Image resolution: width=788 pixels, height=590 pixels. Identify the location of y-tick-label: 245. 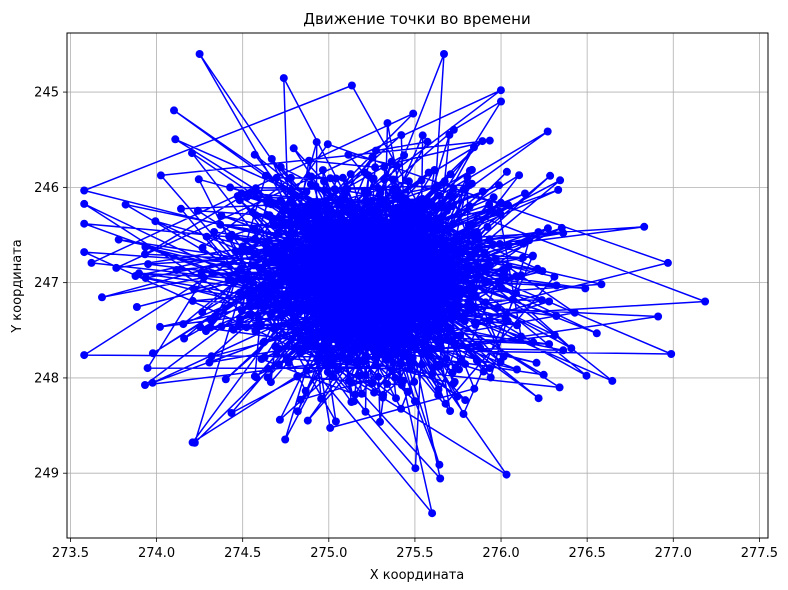
(46, 93).